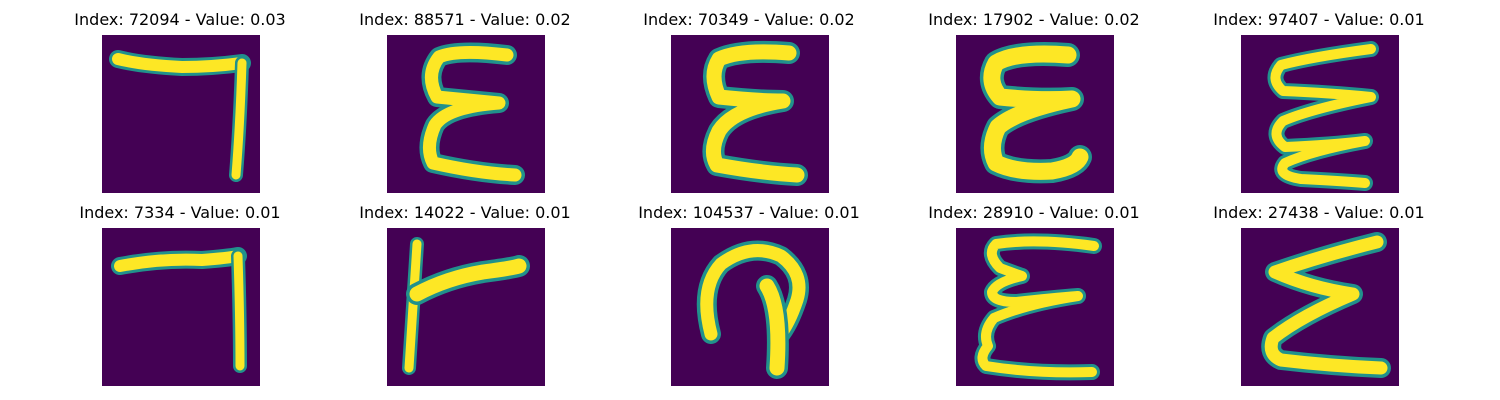  Describe the element at coordinates (1319, 212) in the screenshot. I see `panel-title: Index: 27438 - Value: 0.01` at that location.